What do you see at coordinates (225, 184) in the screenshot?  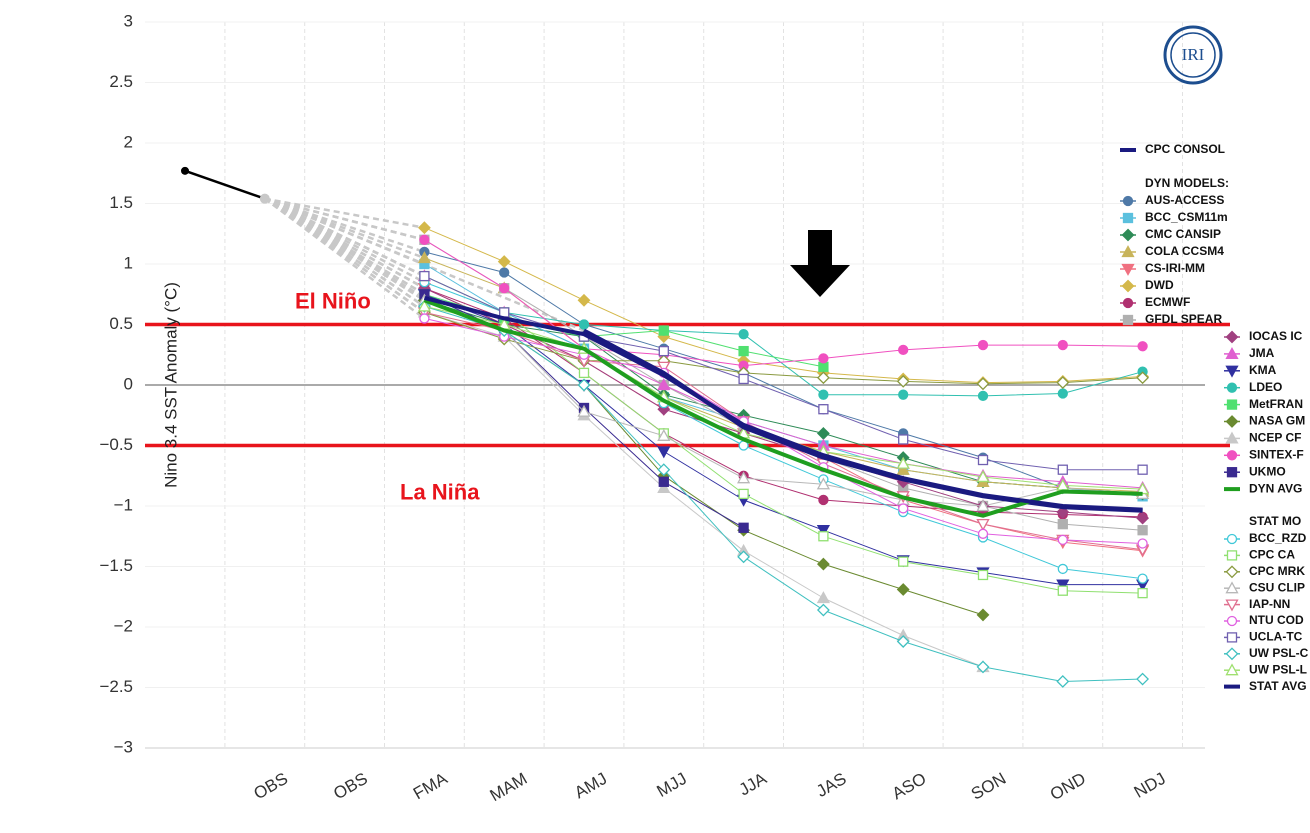 I see `observed-line` at bounding box center [225, 184].